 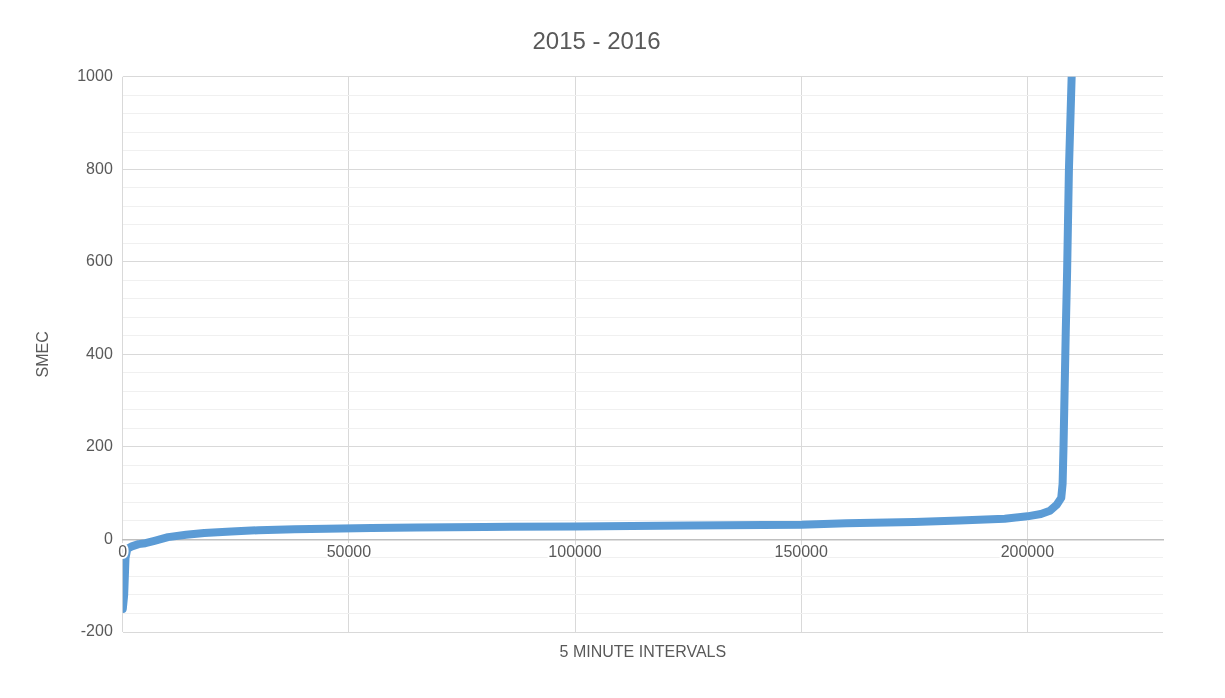 What do you see at coordinates (43, 354) in the screenshot?
I see `y-axis-title: SMEC` at bounding box center [43, 354].